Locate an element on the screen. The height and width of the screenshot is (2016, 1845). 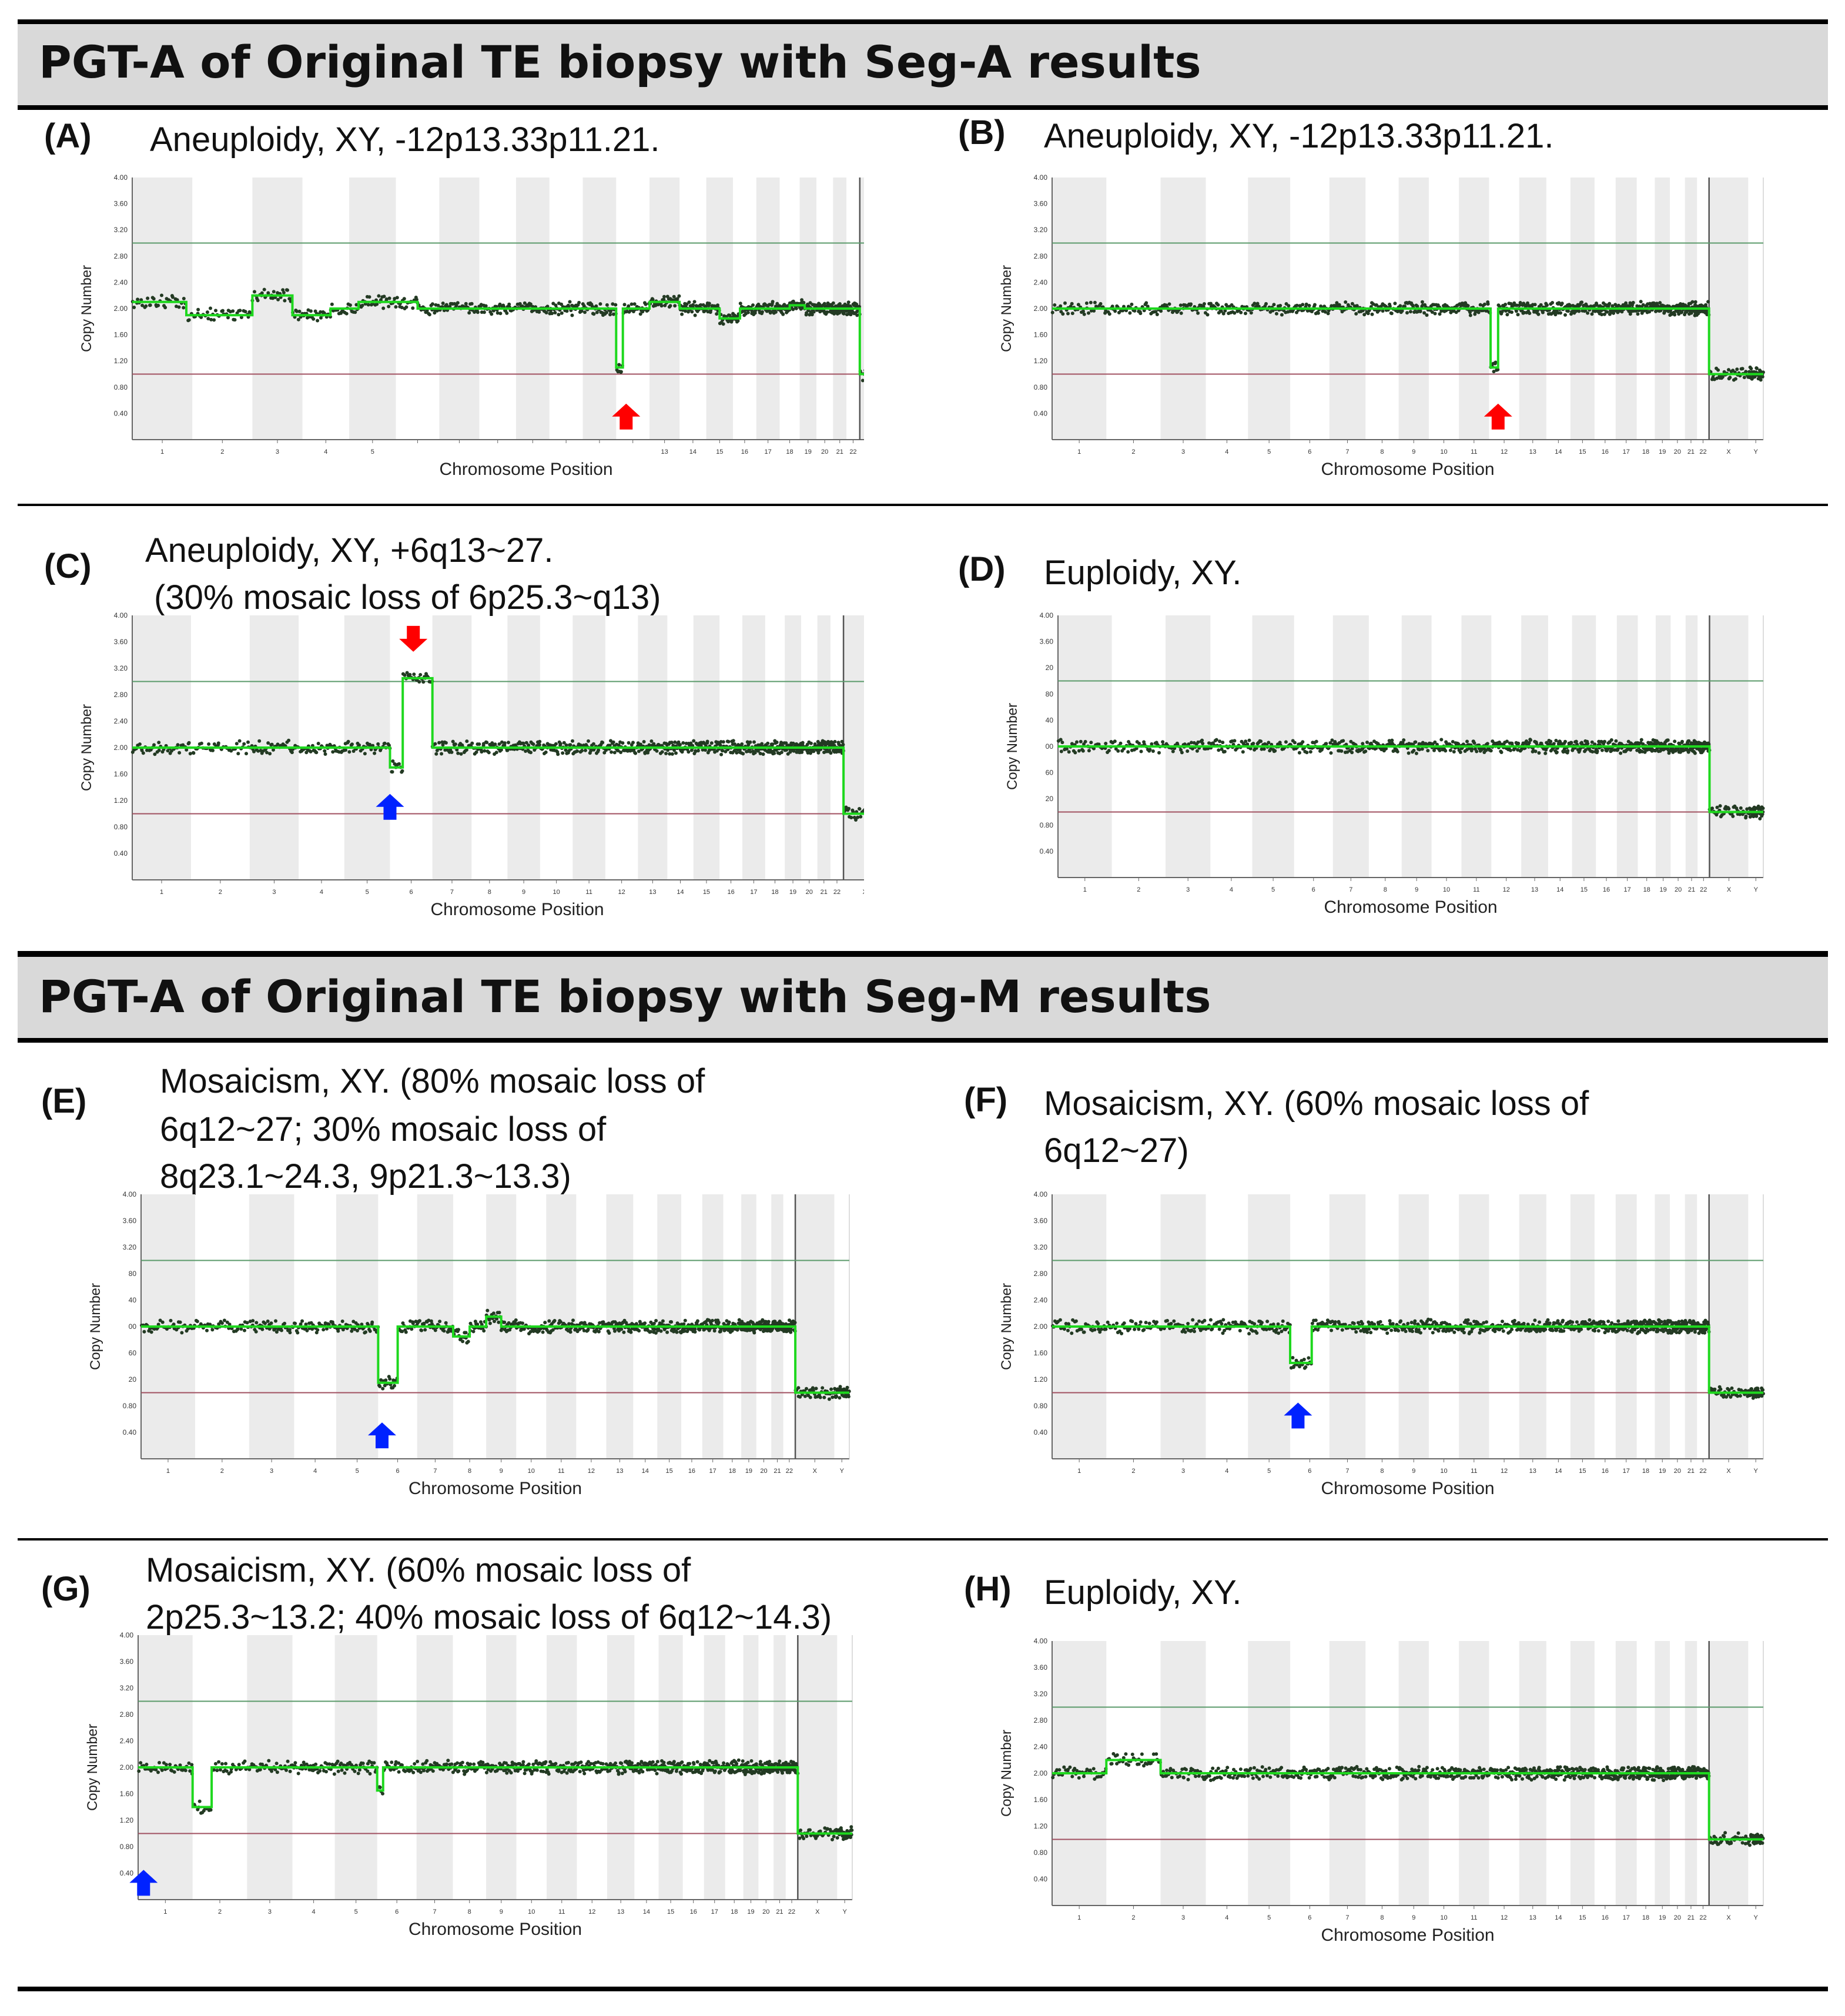
x-tick-label: 1 is located at coordinates (1079, 1472).